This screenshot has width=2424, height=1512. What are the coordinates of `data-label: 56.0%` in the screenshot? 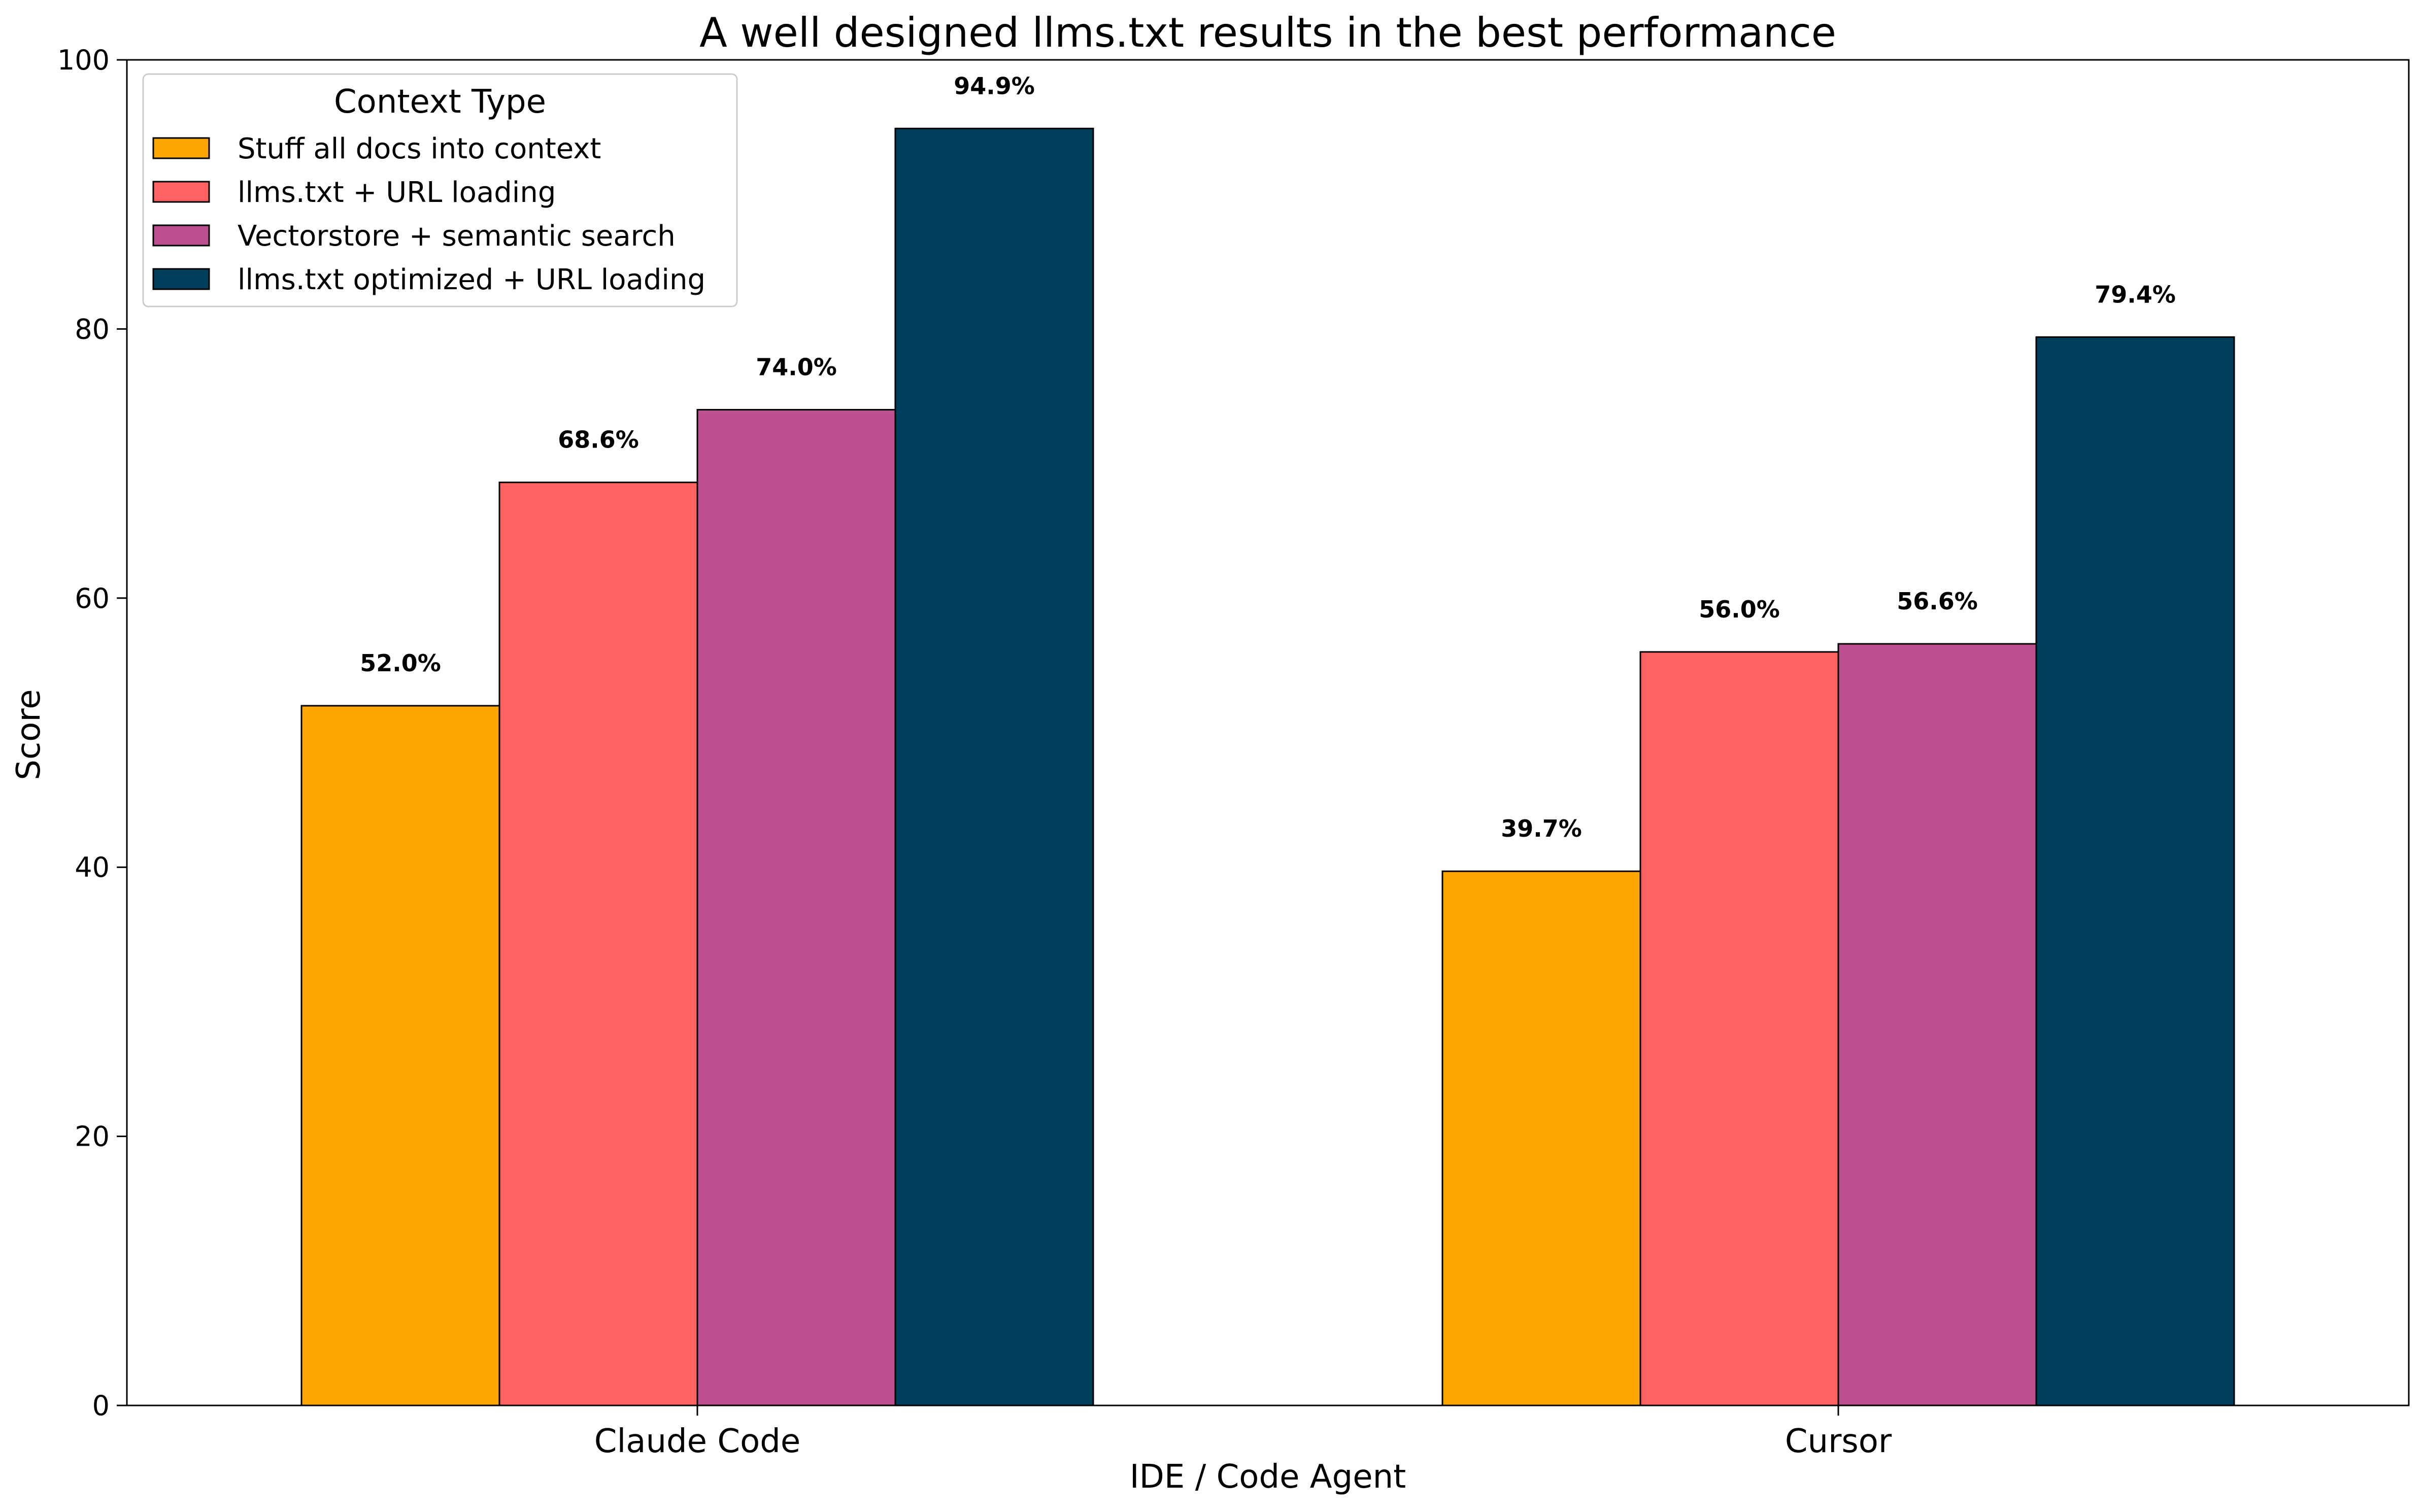 It's located at (1739, 609).